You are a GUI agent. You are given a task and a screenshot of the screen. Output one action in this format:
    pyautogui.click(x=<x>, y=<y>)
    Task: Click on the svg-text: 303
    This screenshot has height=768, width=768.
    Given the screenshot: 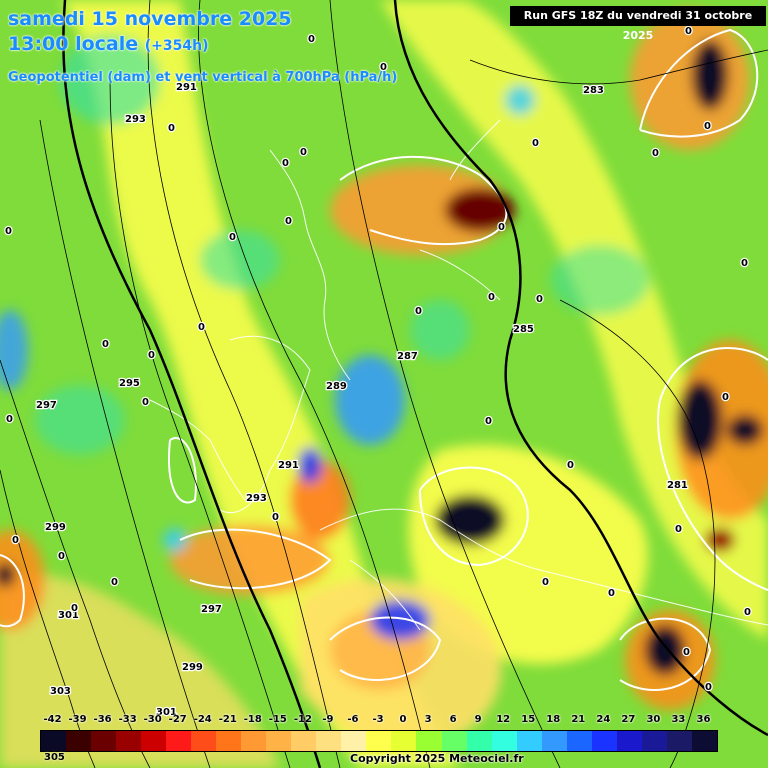 What is the action you would take?
    pyautogui.click(x=60, y=691)
    